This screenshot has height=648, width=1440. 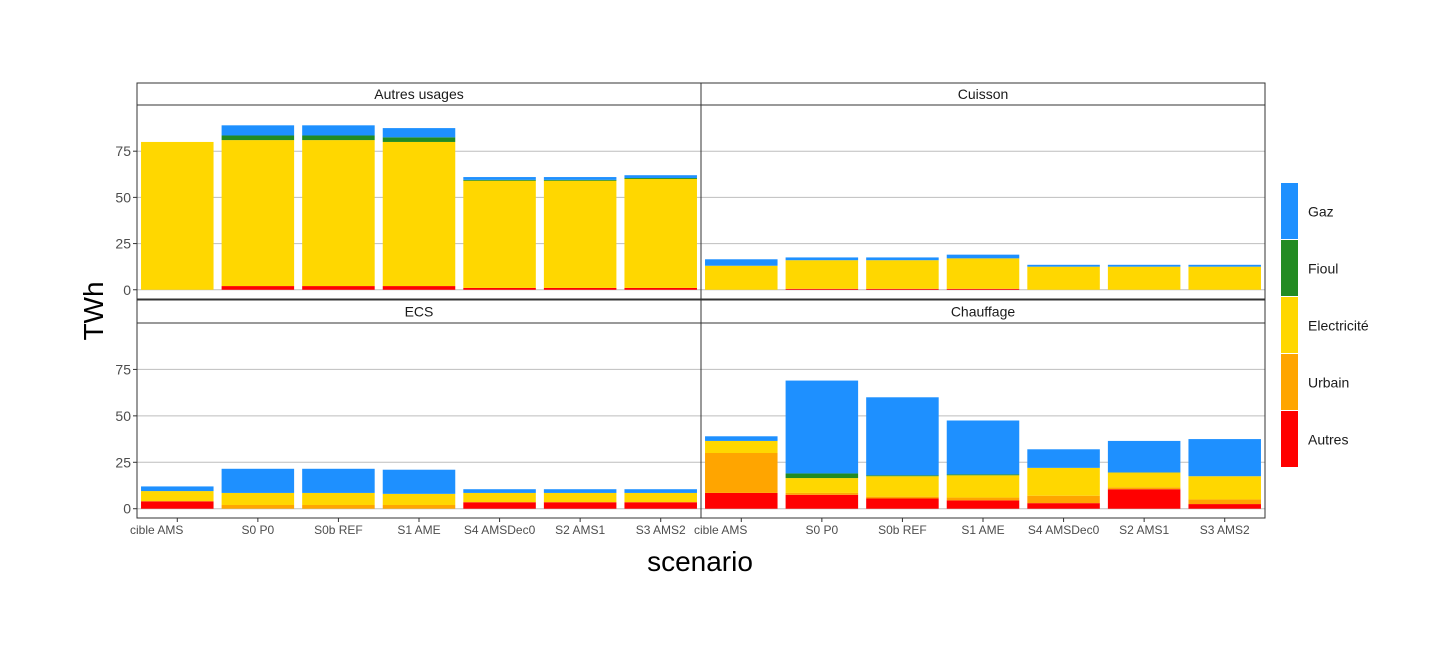 I want to click on legend-label: Gaz, so click(x=1321, y=212).